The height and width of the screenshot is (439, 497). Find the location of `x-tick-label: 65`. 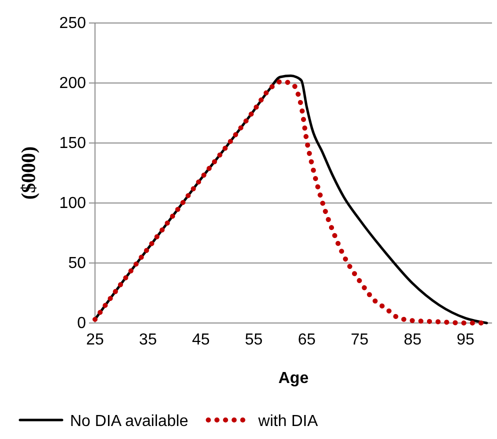

x-tick-label: 65 is located at coordinates (307, 339).